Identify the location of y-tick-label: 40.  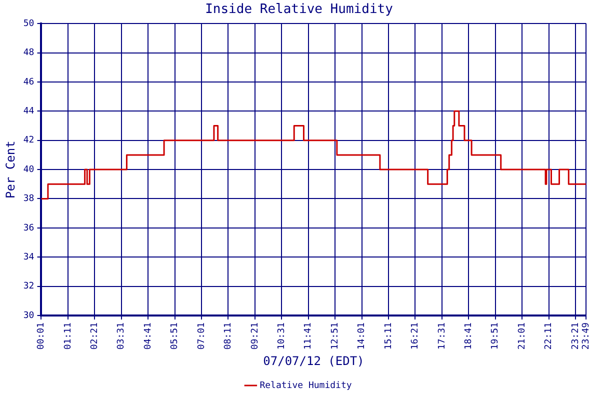
(28, 169).